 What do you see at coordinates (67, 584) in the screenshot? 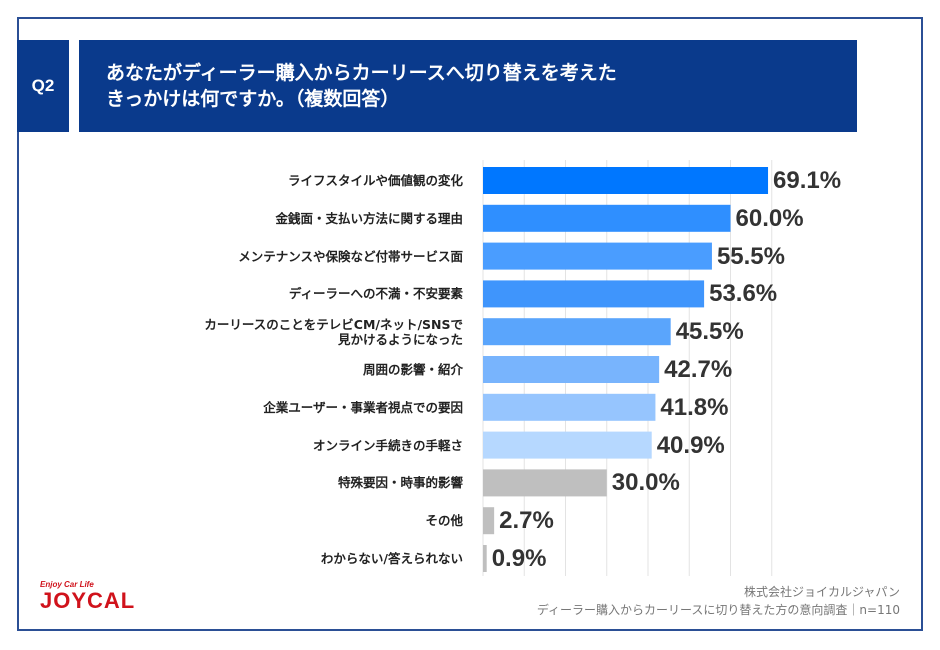
I see `logo-tagline: Enjoy Car Life` at bounding box center [67, 584].